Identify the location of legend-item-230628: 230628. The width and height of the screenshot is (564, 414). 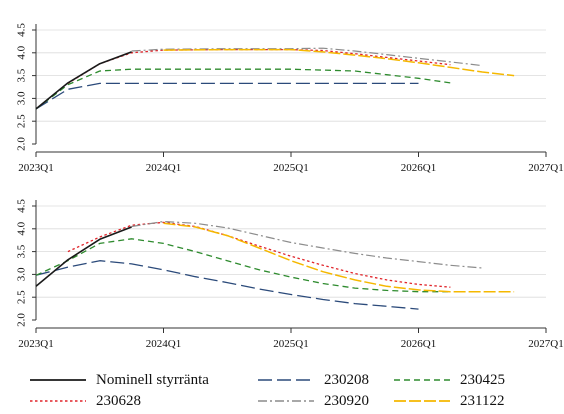
(84, 401).